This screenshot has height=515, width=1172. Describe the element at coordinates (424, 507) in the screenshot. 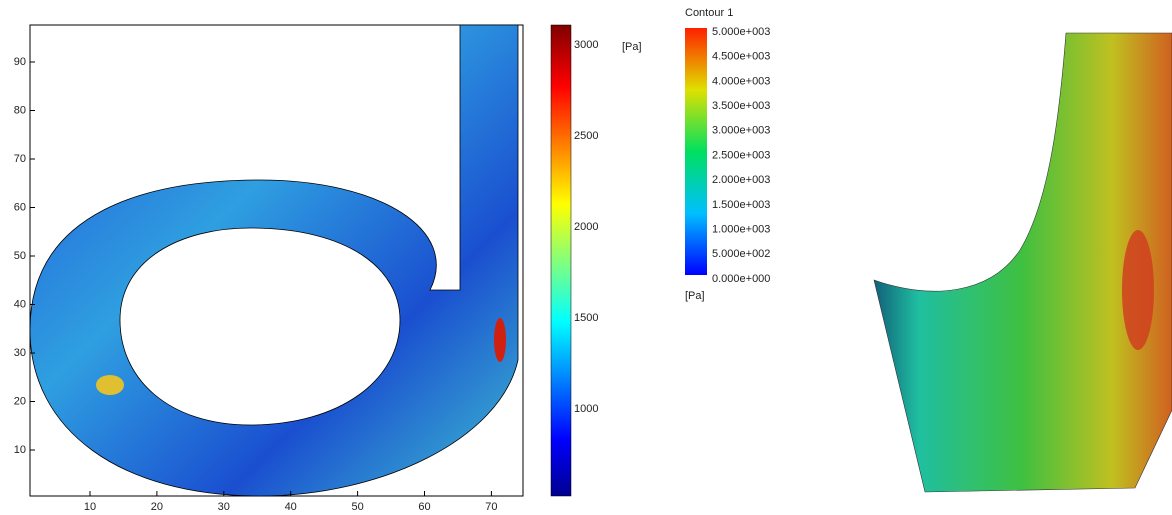

I see `x-tick-label: 60` at that location.